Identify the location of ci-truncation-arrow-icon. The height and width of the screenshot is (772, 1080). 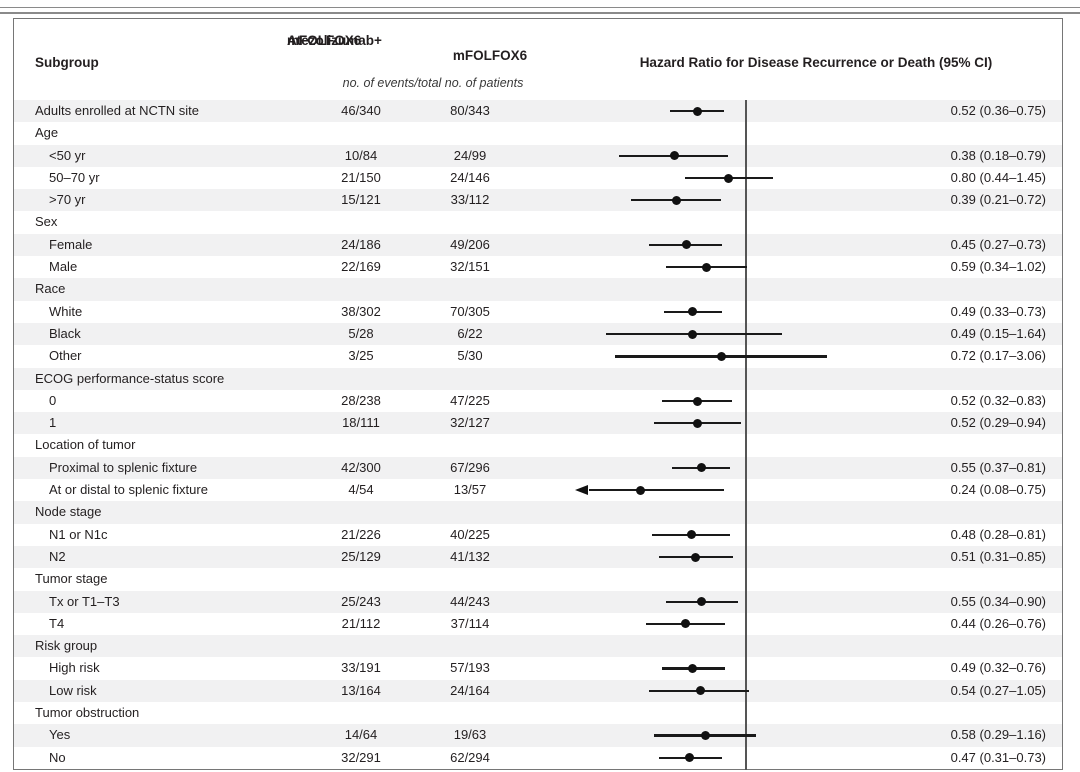
(581, 490).